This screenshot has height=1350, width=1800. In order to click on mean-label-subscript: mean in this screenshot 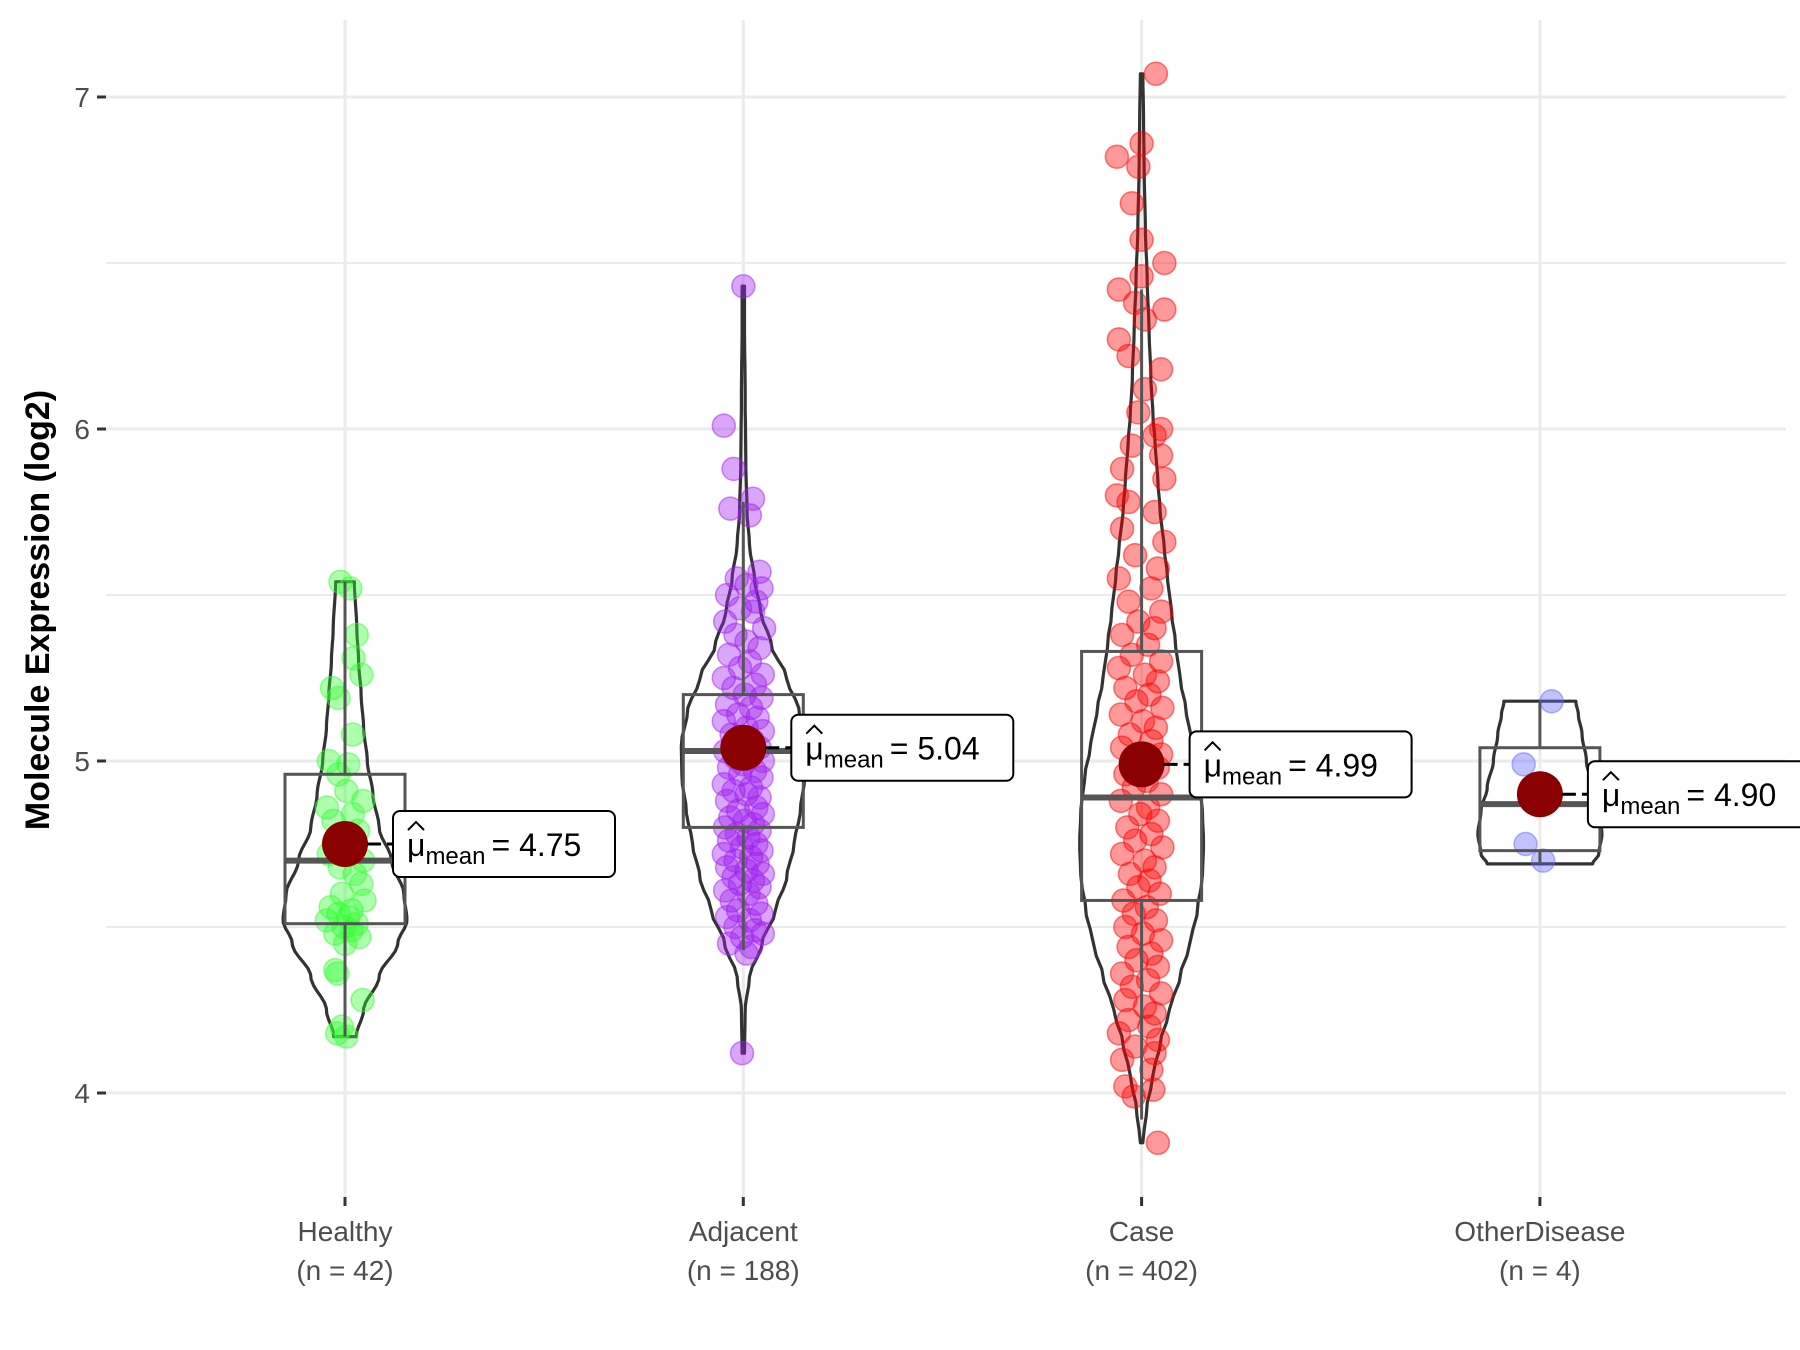, I will do `click(1252, 776)`.